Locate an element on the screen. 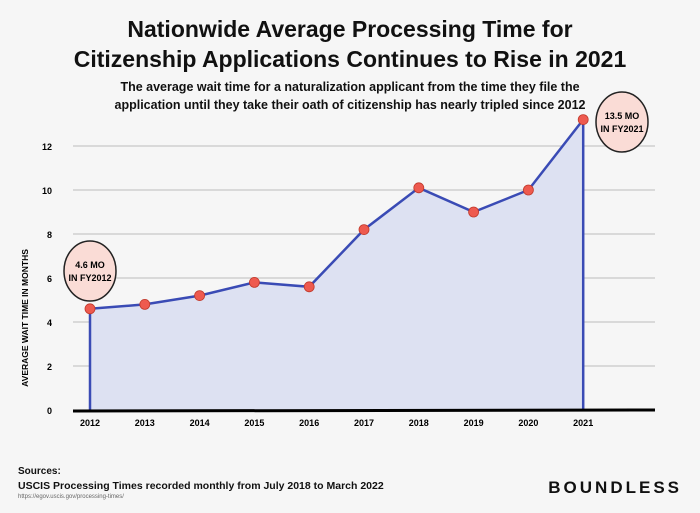 The height and width of the screenshot is (513, 700). x-tick-label: 2013 is located at coordinates (145, 423).